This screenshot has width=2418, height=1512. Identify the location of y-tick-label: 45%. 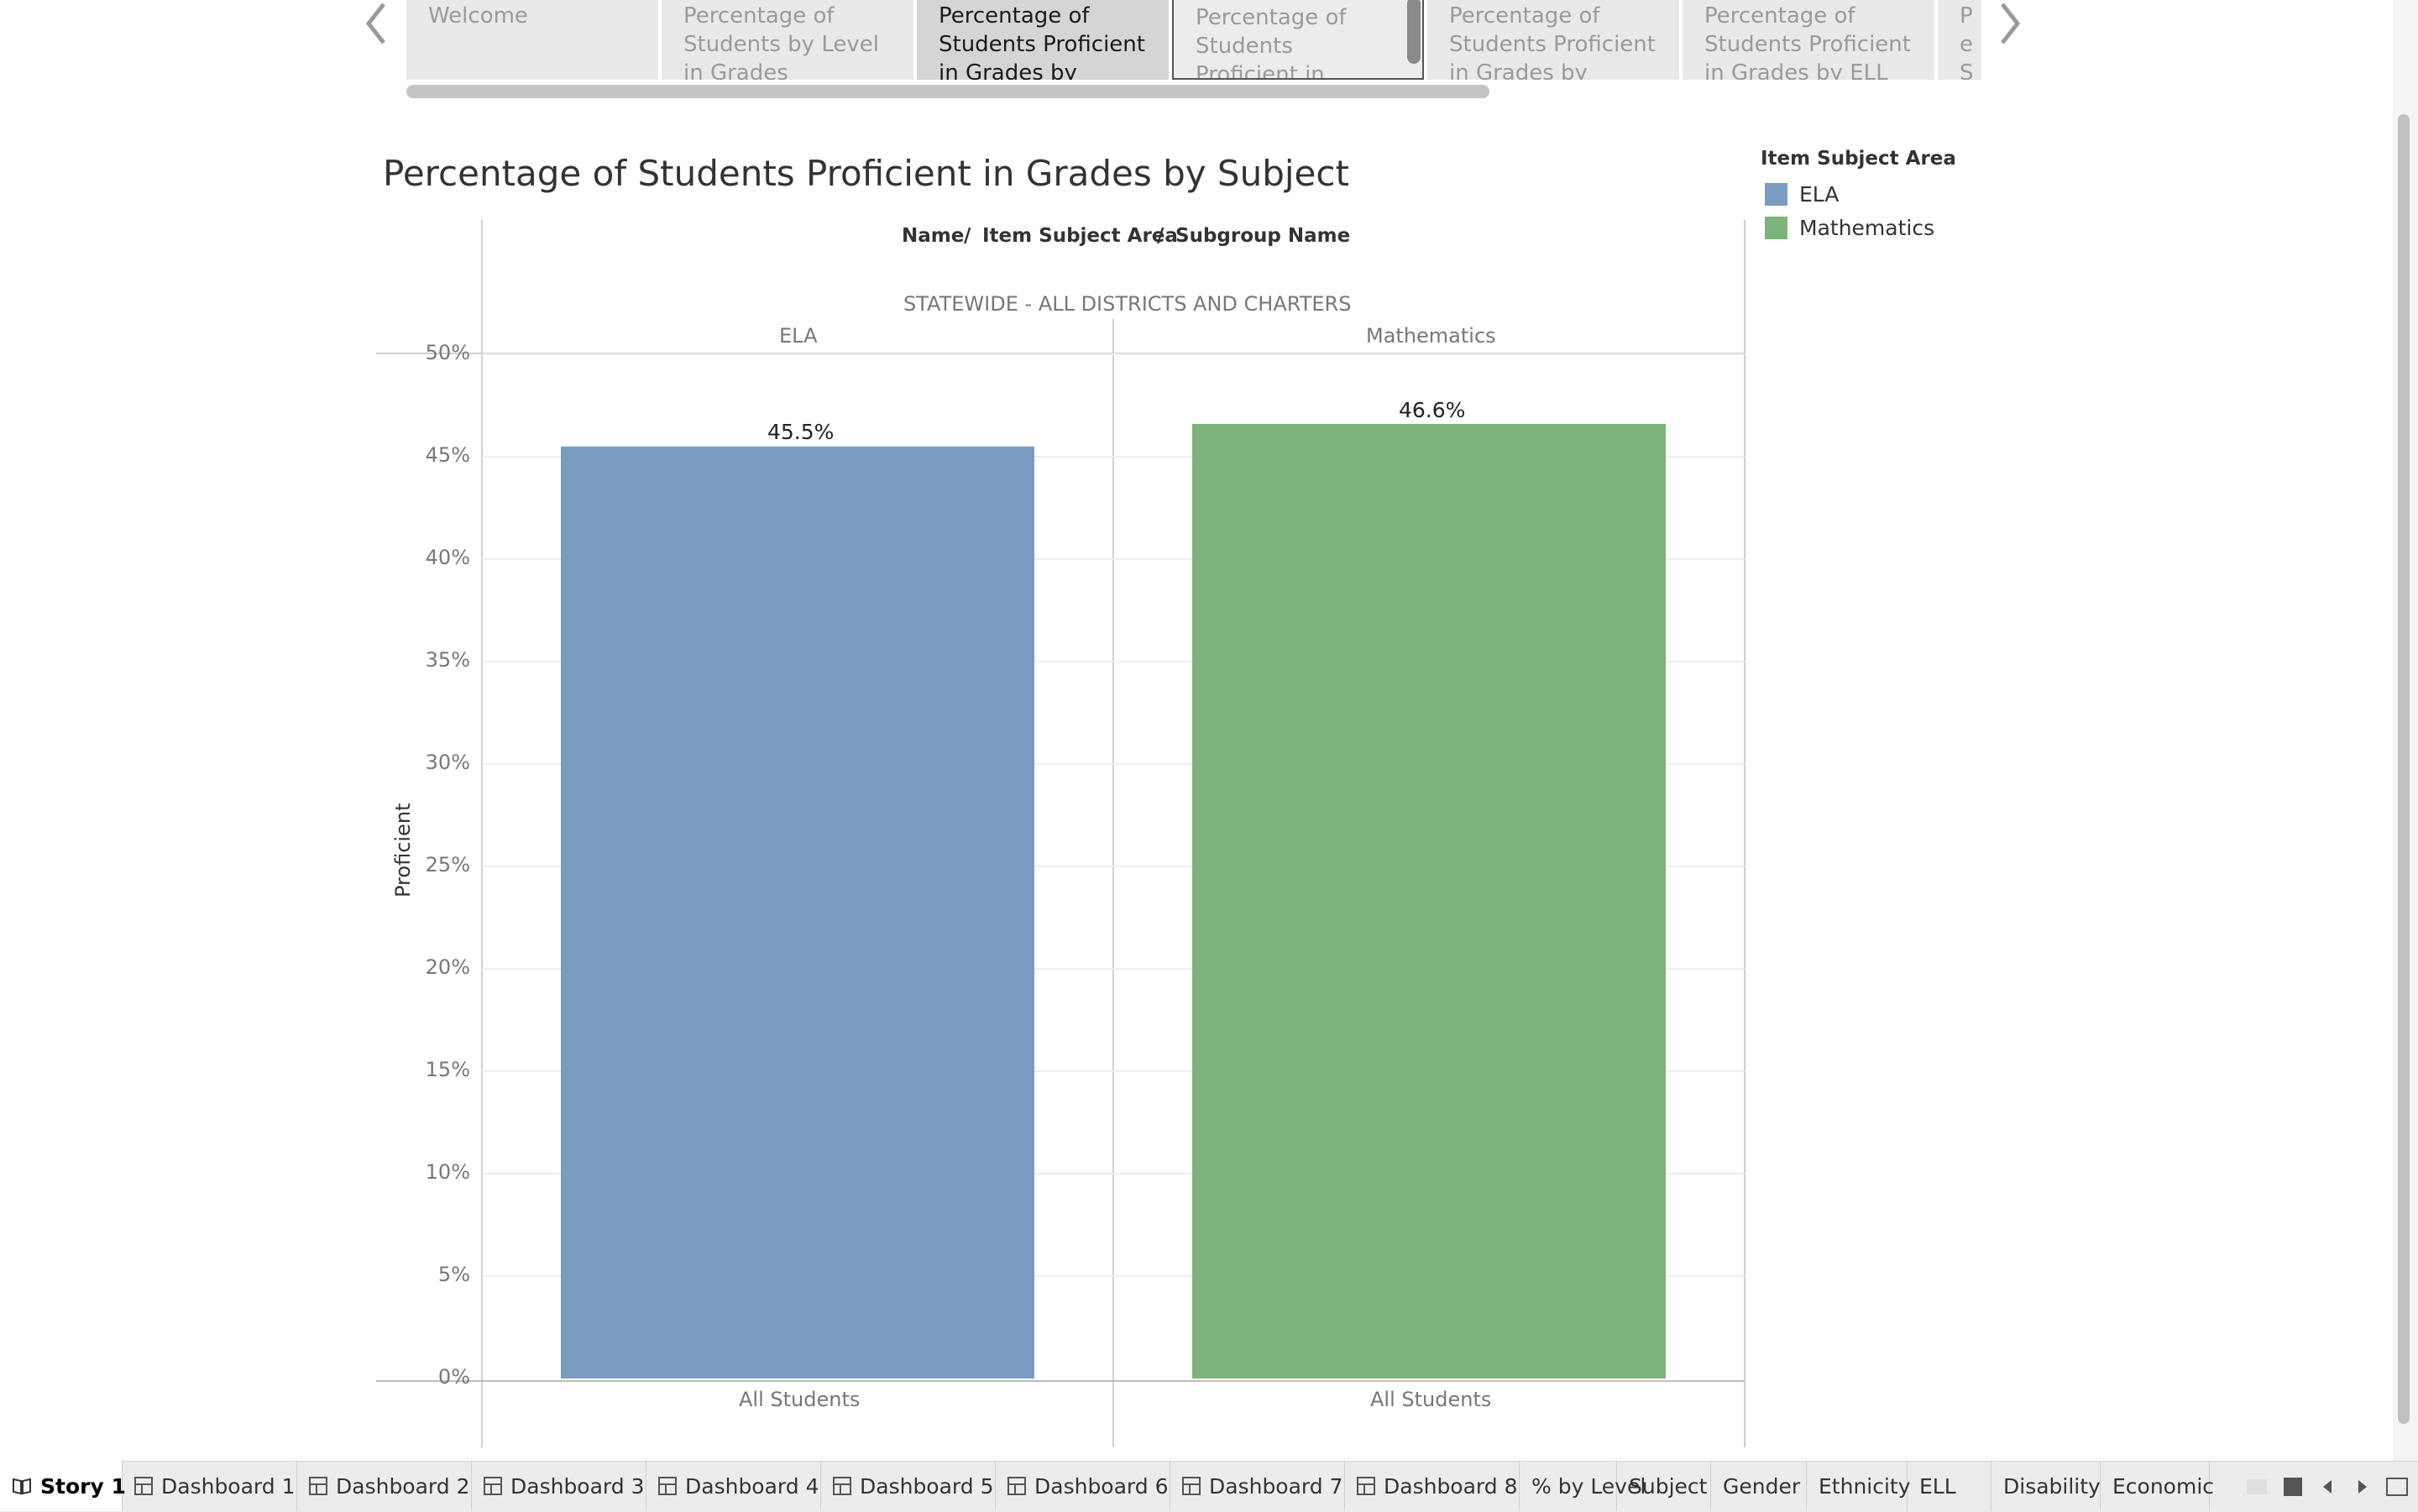
(447, 455).